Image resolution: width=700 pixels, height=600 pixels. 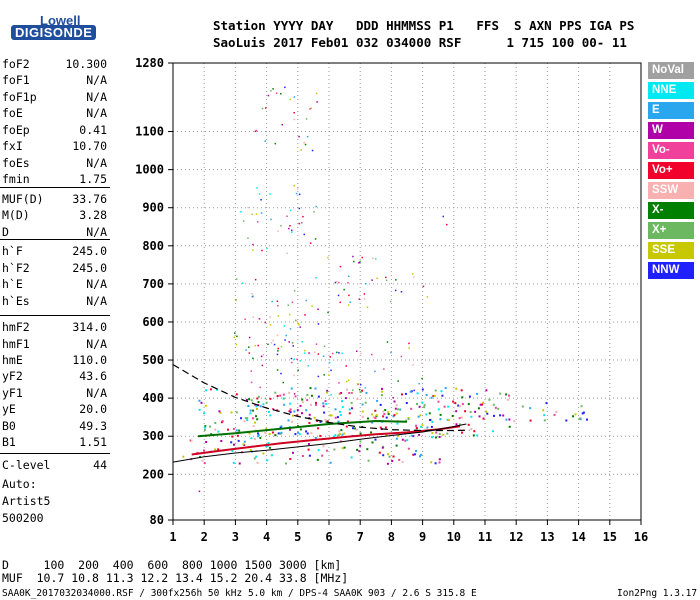 I want to click on legend-item-nnw: NNW, so click(x=671, y=270).